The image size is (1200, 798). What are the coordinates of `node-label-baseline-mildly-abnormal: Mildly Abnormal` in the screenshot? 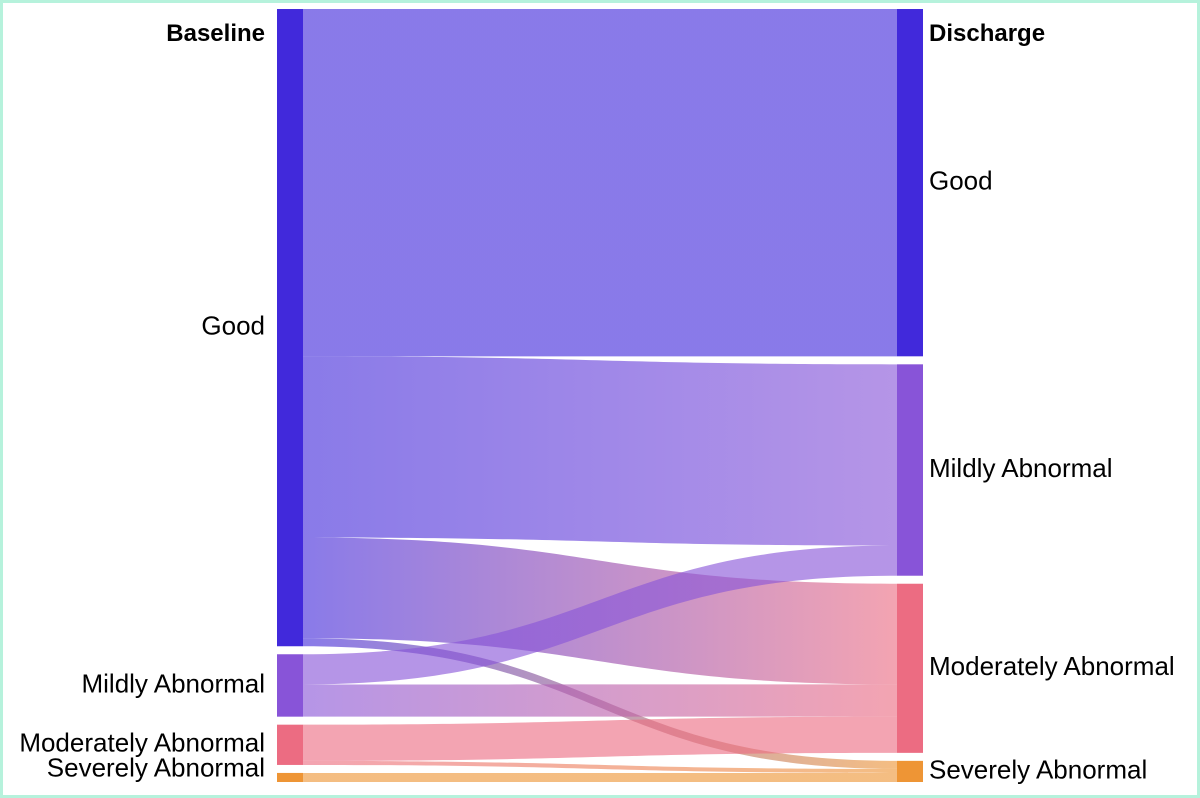 It's located at (173, 683).